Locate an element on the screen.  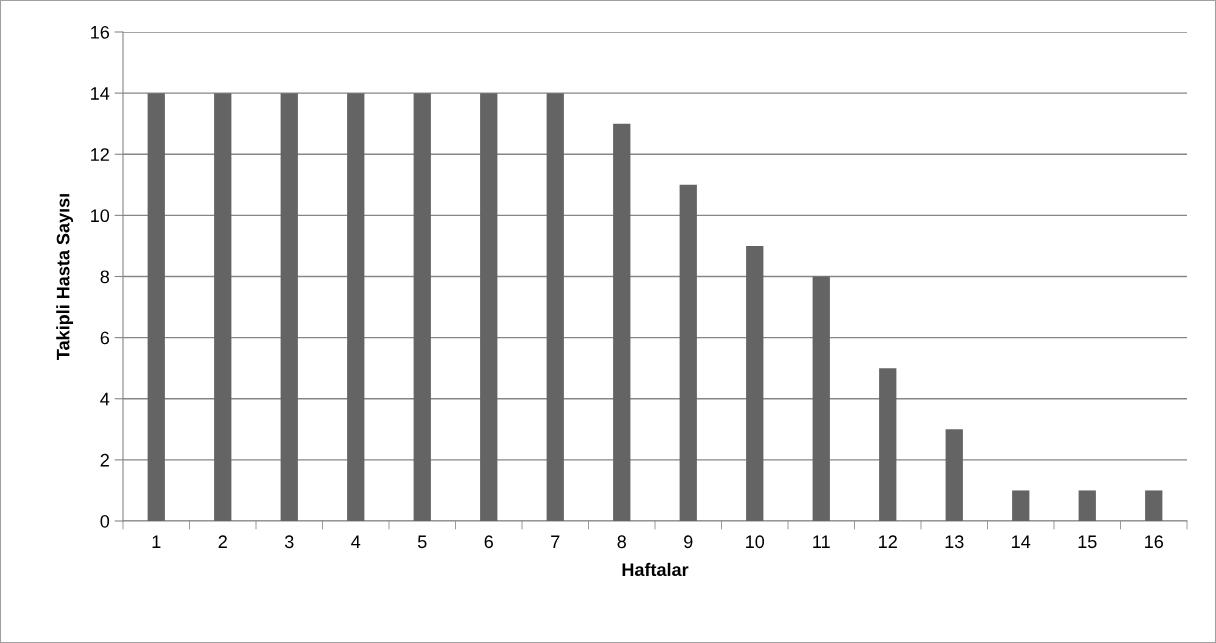
y-tick-label: 14 is located at coordinates (100, 93).